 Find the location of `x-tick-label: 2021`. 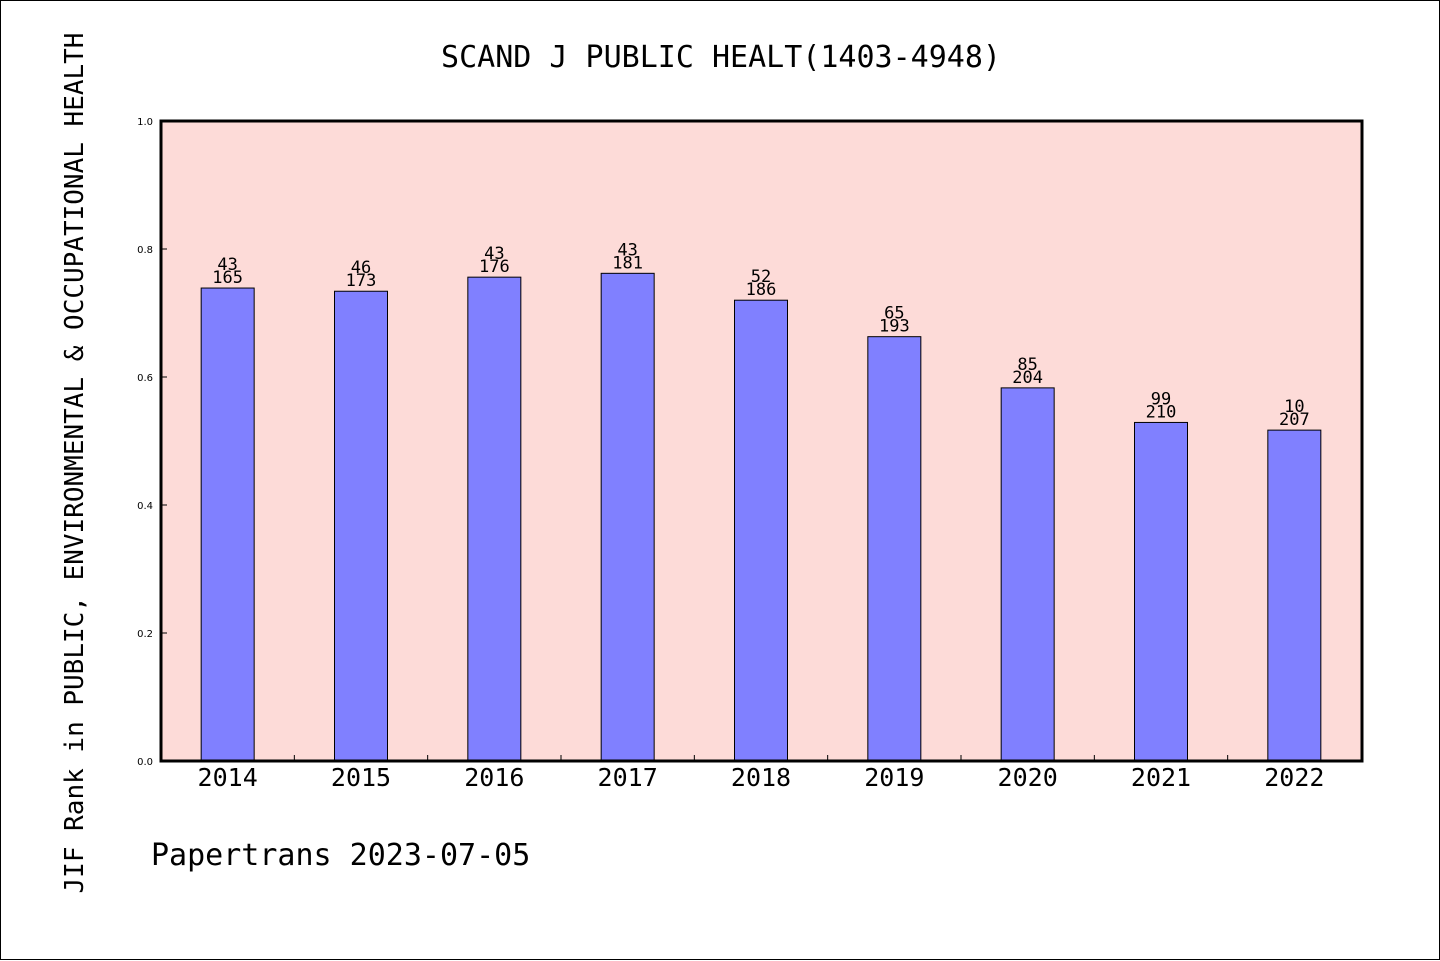

x-tick-label: 2021 is located at coordinates (1161, 777).